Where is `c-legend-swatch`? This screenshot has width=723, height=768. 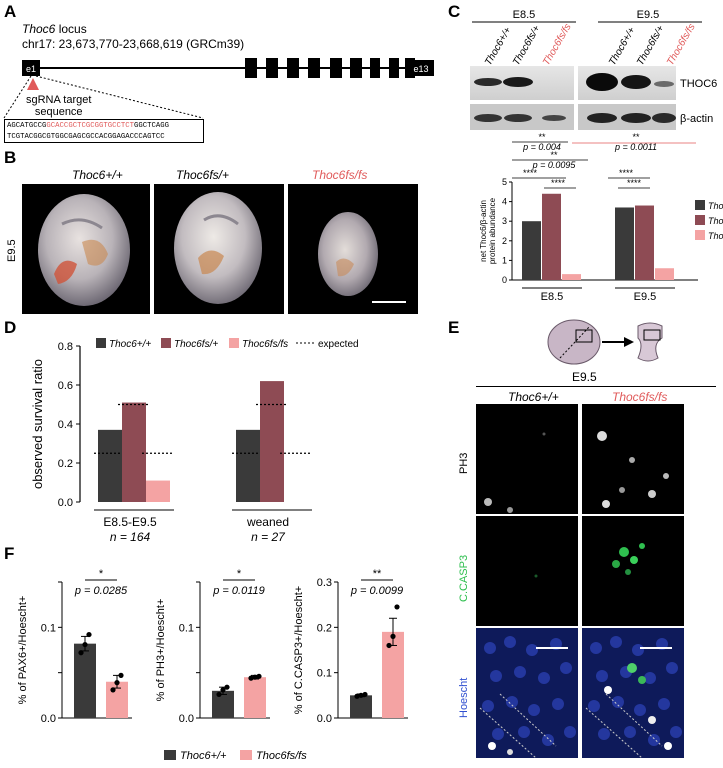 c-legend-swatch is located at coordinates (700, 220).